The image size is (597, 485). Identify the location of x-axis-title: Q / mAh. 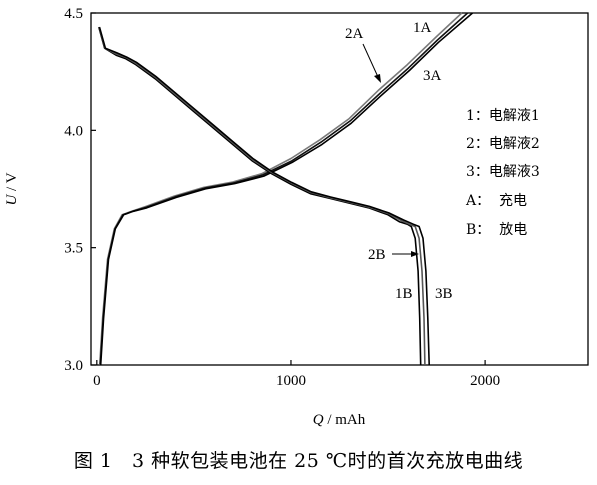
(339, 420).